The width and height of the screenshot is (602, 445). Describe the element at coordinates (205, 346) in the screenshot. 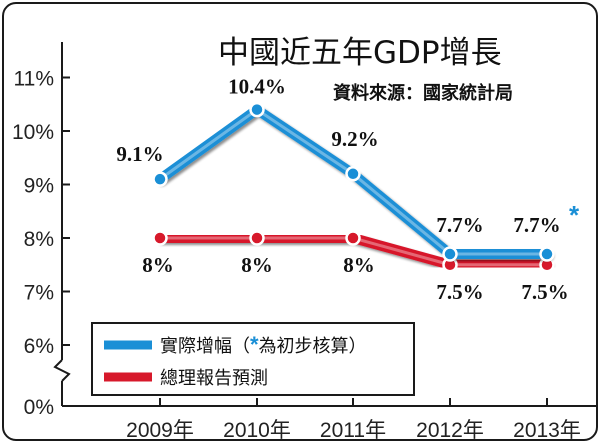

I see `legend-label-actual-name: 實際增幅（` at that location.